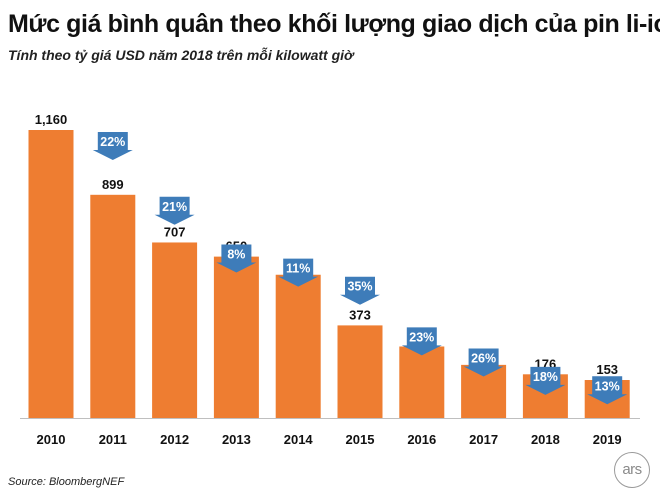  I want to click on x-tick-label-2018: 2018, so click(545, 439).